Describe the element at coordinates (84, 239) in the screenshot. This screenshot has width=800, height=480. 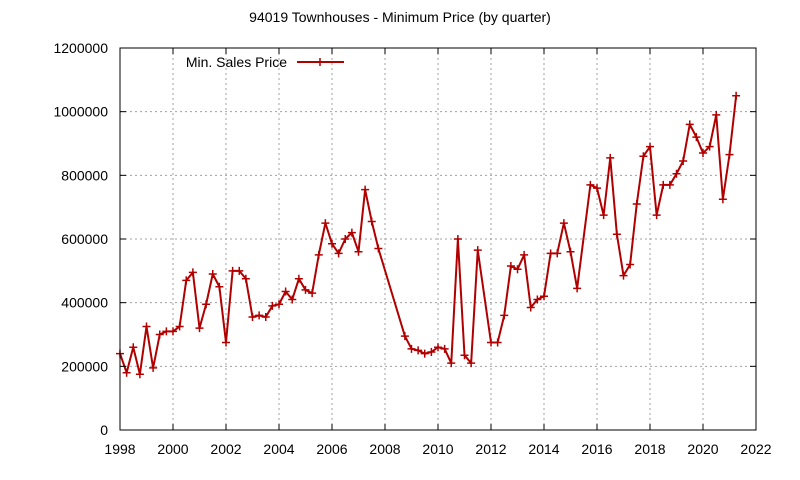
I see `y-tick-label: 600000` at that location.